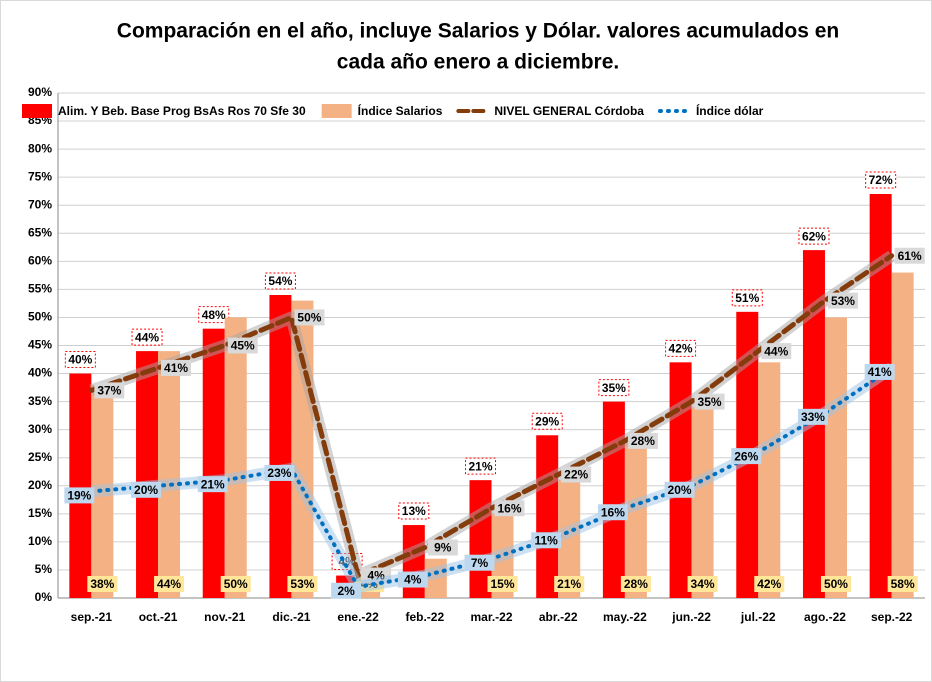 This screenshot has height=682, width=932. What do you see at coordinates (730, 110) in the screenshot?
I see `legend-label: Índice dólar` at bounding box center [730, 110].